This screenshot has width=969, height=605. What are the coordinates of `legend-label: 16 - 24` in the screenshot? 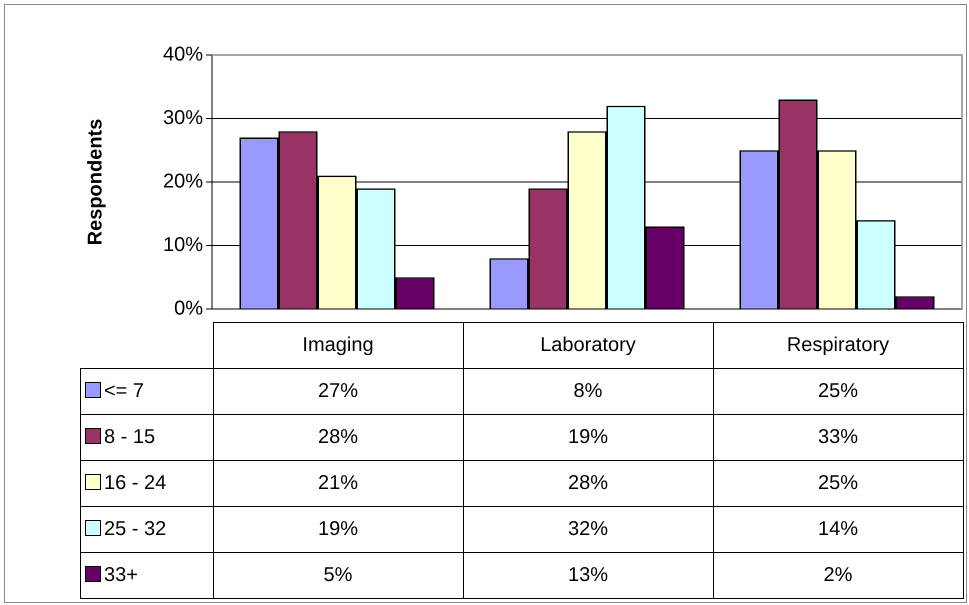 It's located at (146, 483).